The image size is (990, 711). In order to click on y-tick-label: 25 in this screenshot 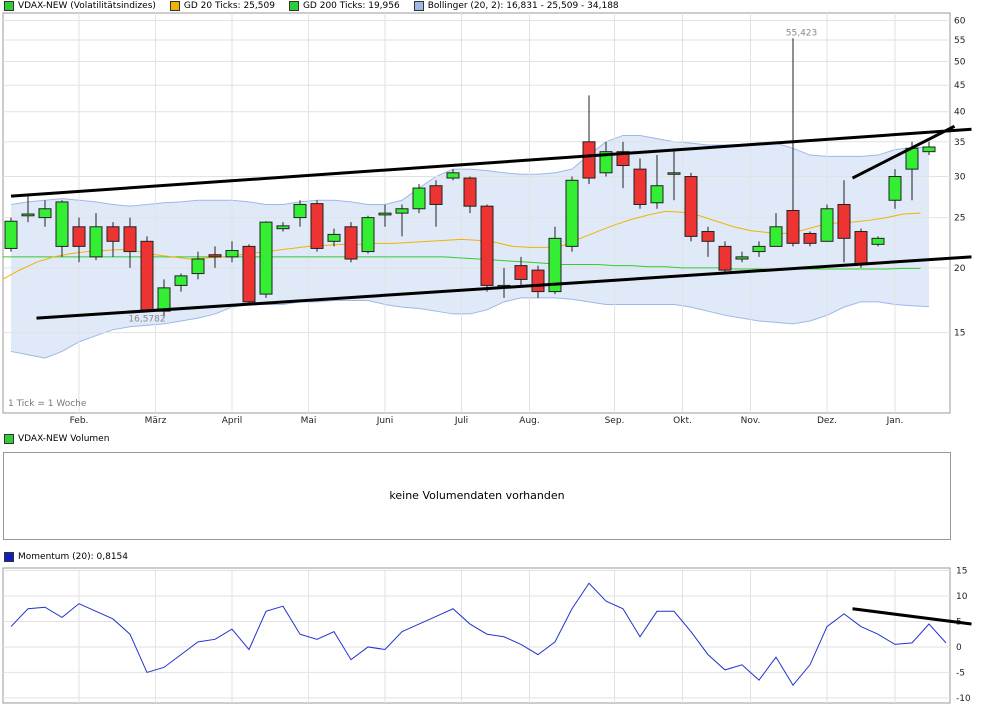, I will do `click(959, 219)`.